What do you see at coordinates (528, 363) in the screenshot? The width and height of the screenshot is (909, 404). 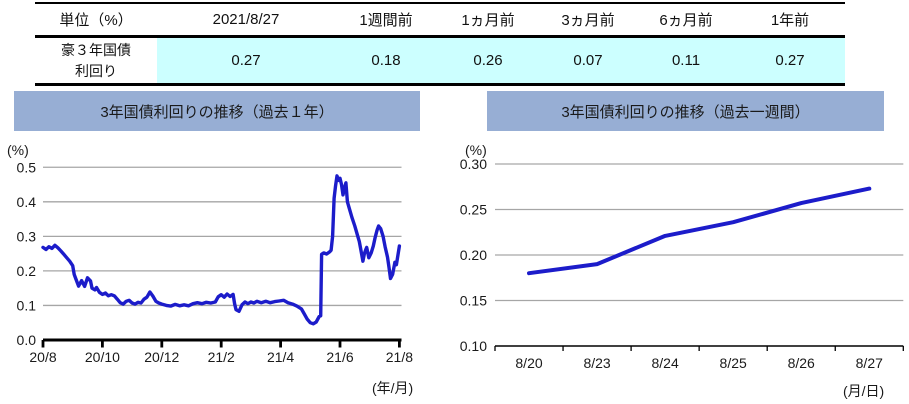 I see `x-tick-label: 8/20` at bounding box center [528, 363].